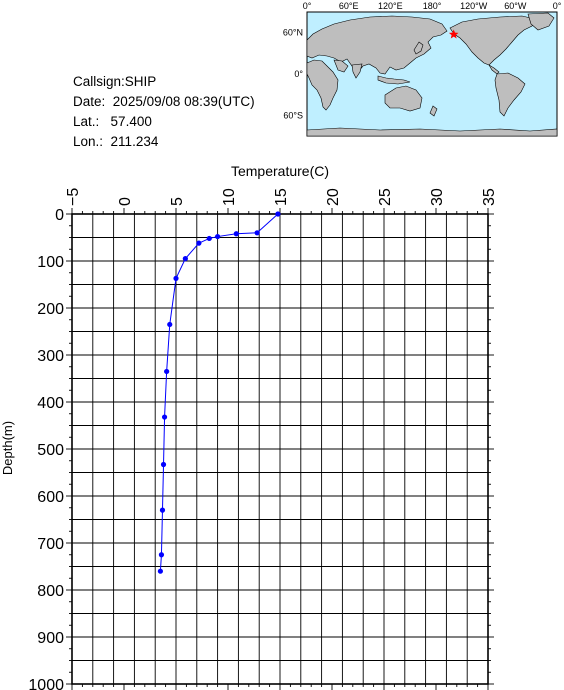 The image size is (564, 690). What do you see at coordinates (177, 201) in the screenshot?
I see `x-tick-label: 5` at bounding box center [177, 201].